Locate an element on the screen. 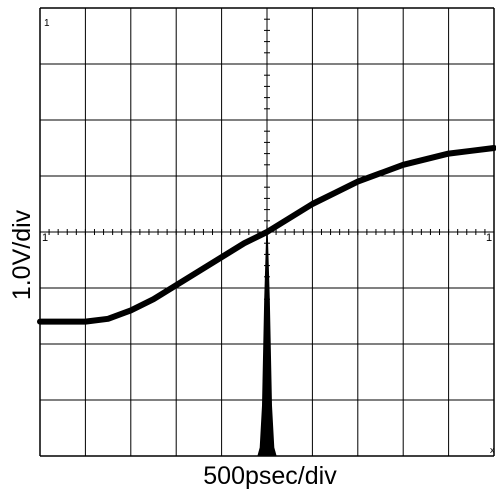 The width and height of the screenshot is (496, 498). y-axis-label: 1.0V/div is located at coordinates (22, 255).